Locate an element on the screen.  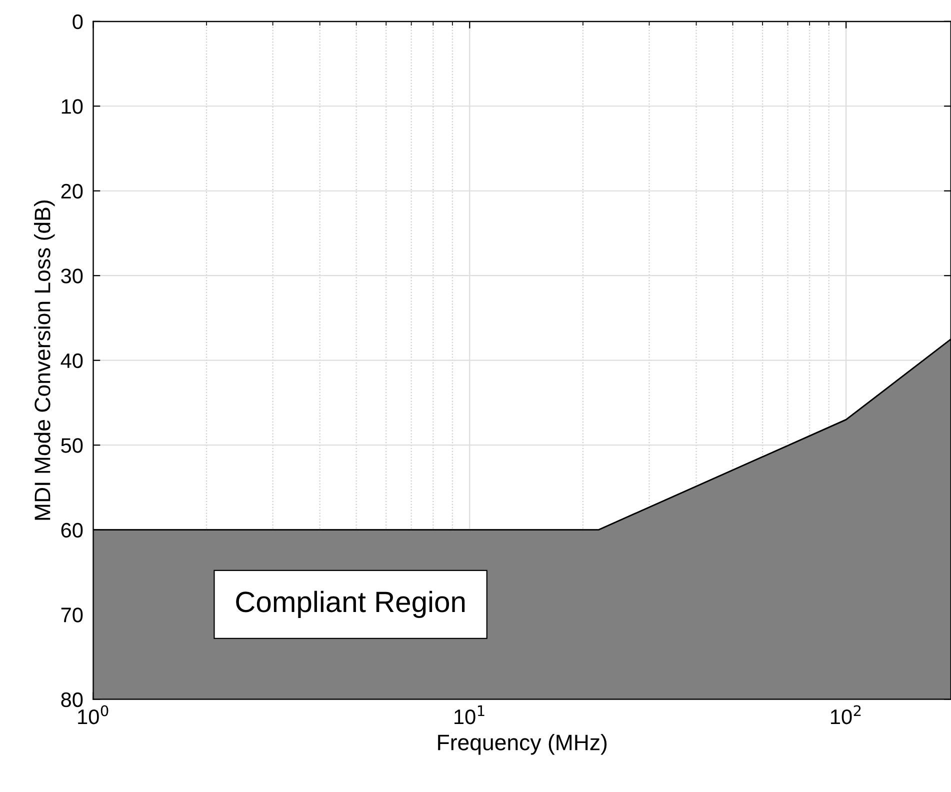
x-tick-label: 10$^{1}$ is located at coordinates (469, 714).